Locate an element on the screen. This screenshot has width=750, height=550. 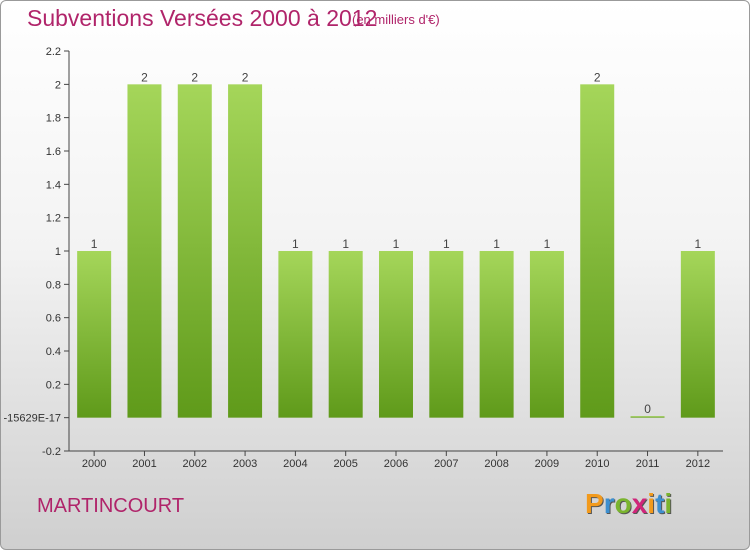
x-tick-label: 2009 is located at coordinates (547, 464).